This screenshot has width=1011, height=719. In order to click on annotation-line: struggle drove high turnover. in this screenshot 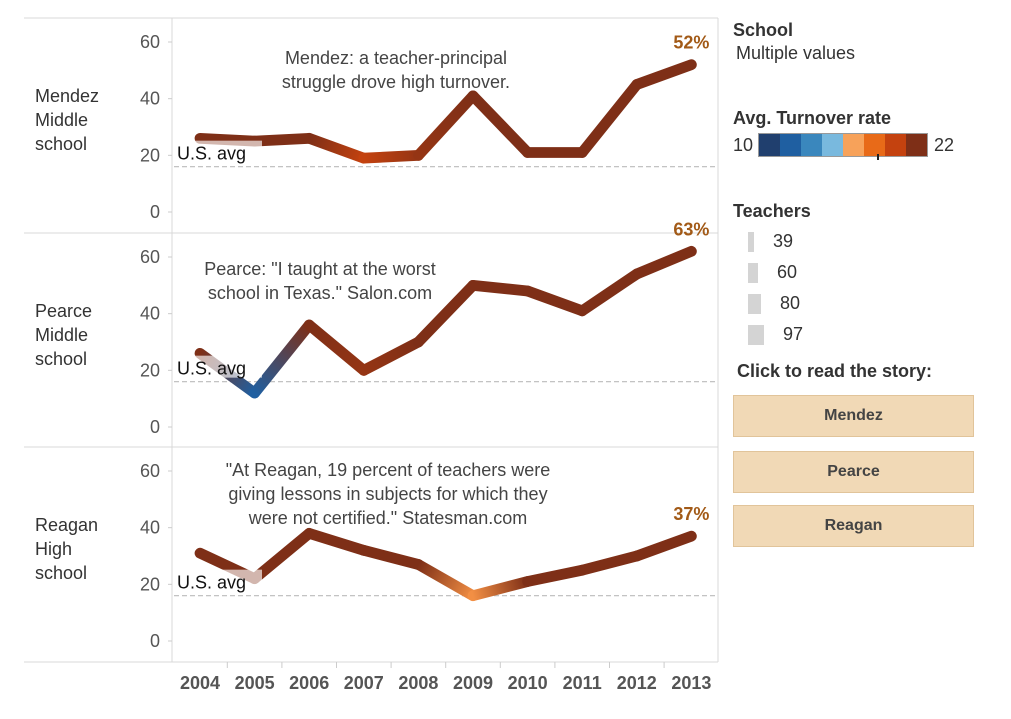, I will do `click(396, 82)`.